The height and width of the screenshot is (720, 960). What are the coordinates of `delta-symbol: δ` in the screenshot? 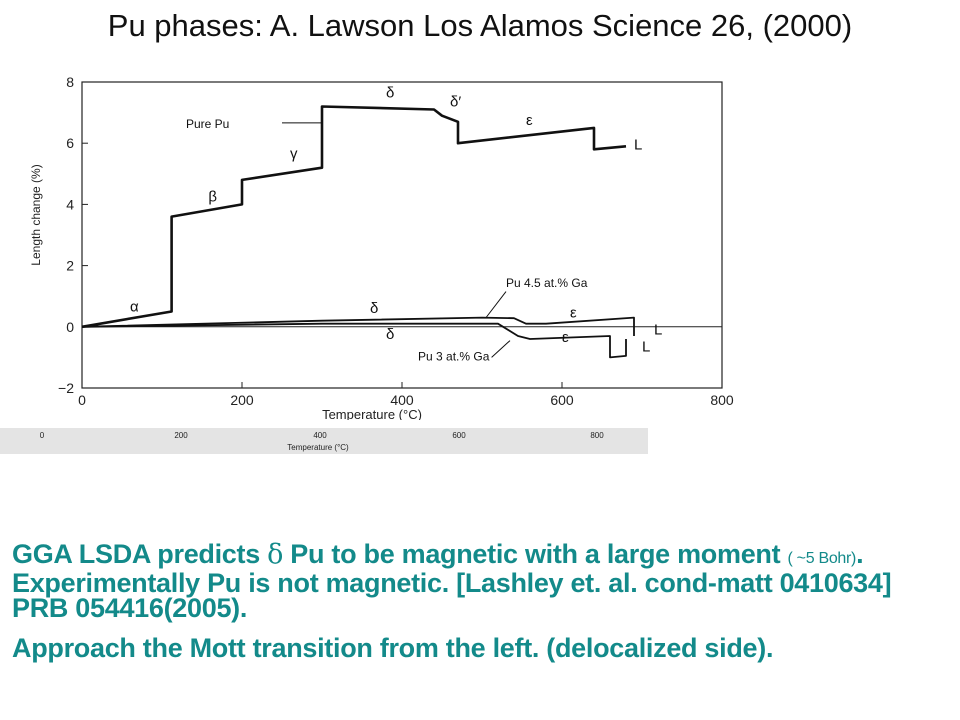 It's located at (275, 554).